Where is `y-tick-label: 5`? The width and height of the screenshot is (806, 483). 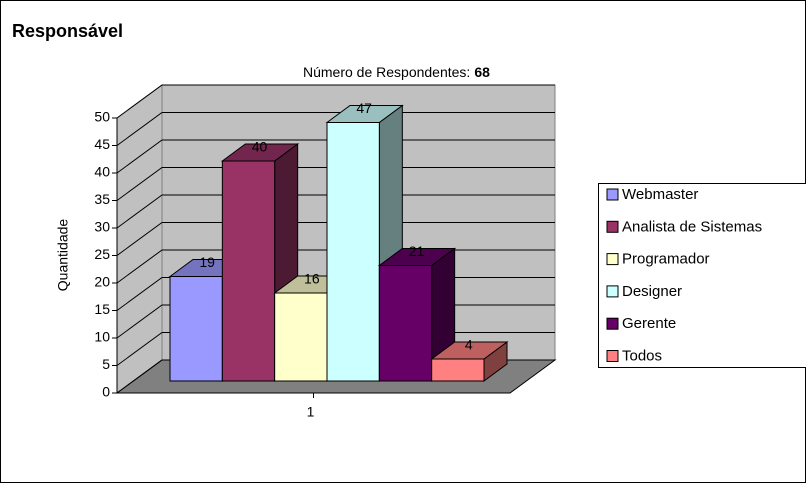
y-tick-label: 5 is located at coordinates (106, 364).